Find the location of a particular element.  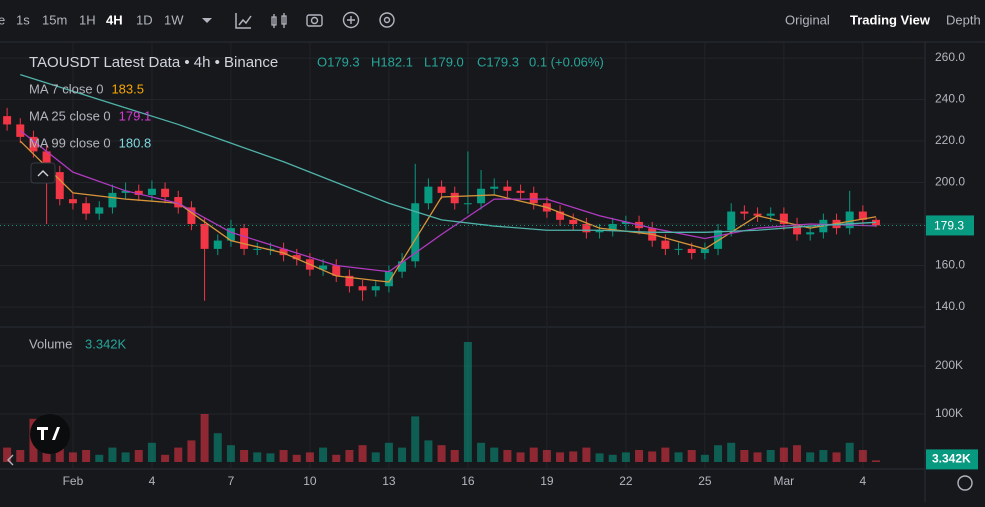

interval: 15m is located at coordinates (54, 19).